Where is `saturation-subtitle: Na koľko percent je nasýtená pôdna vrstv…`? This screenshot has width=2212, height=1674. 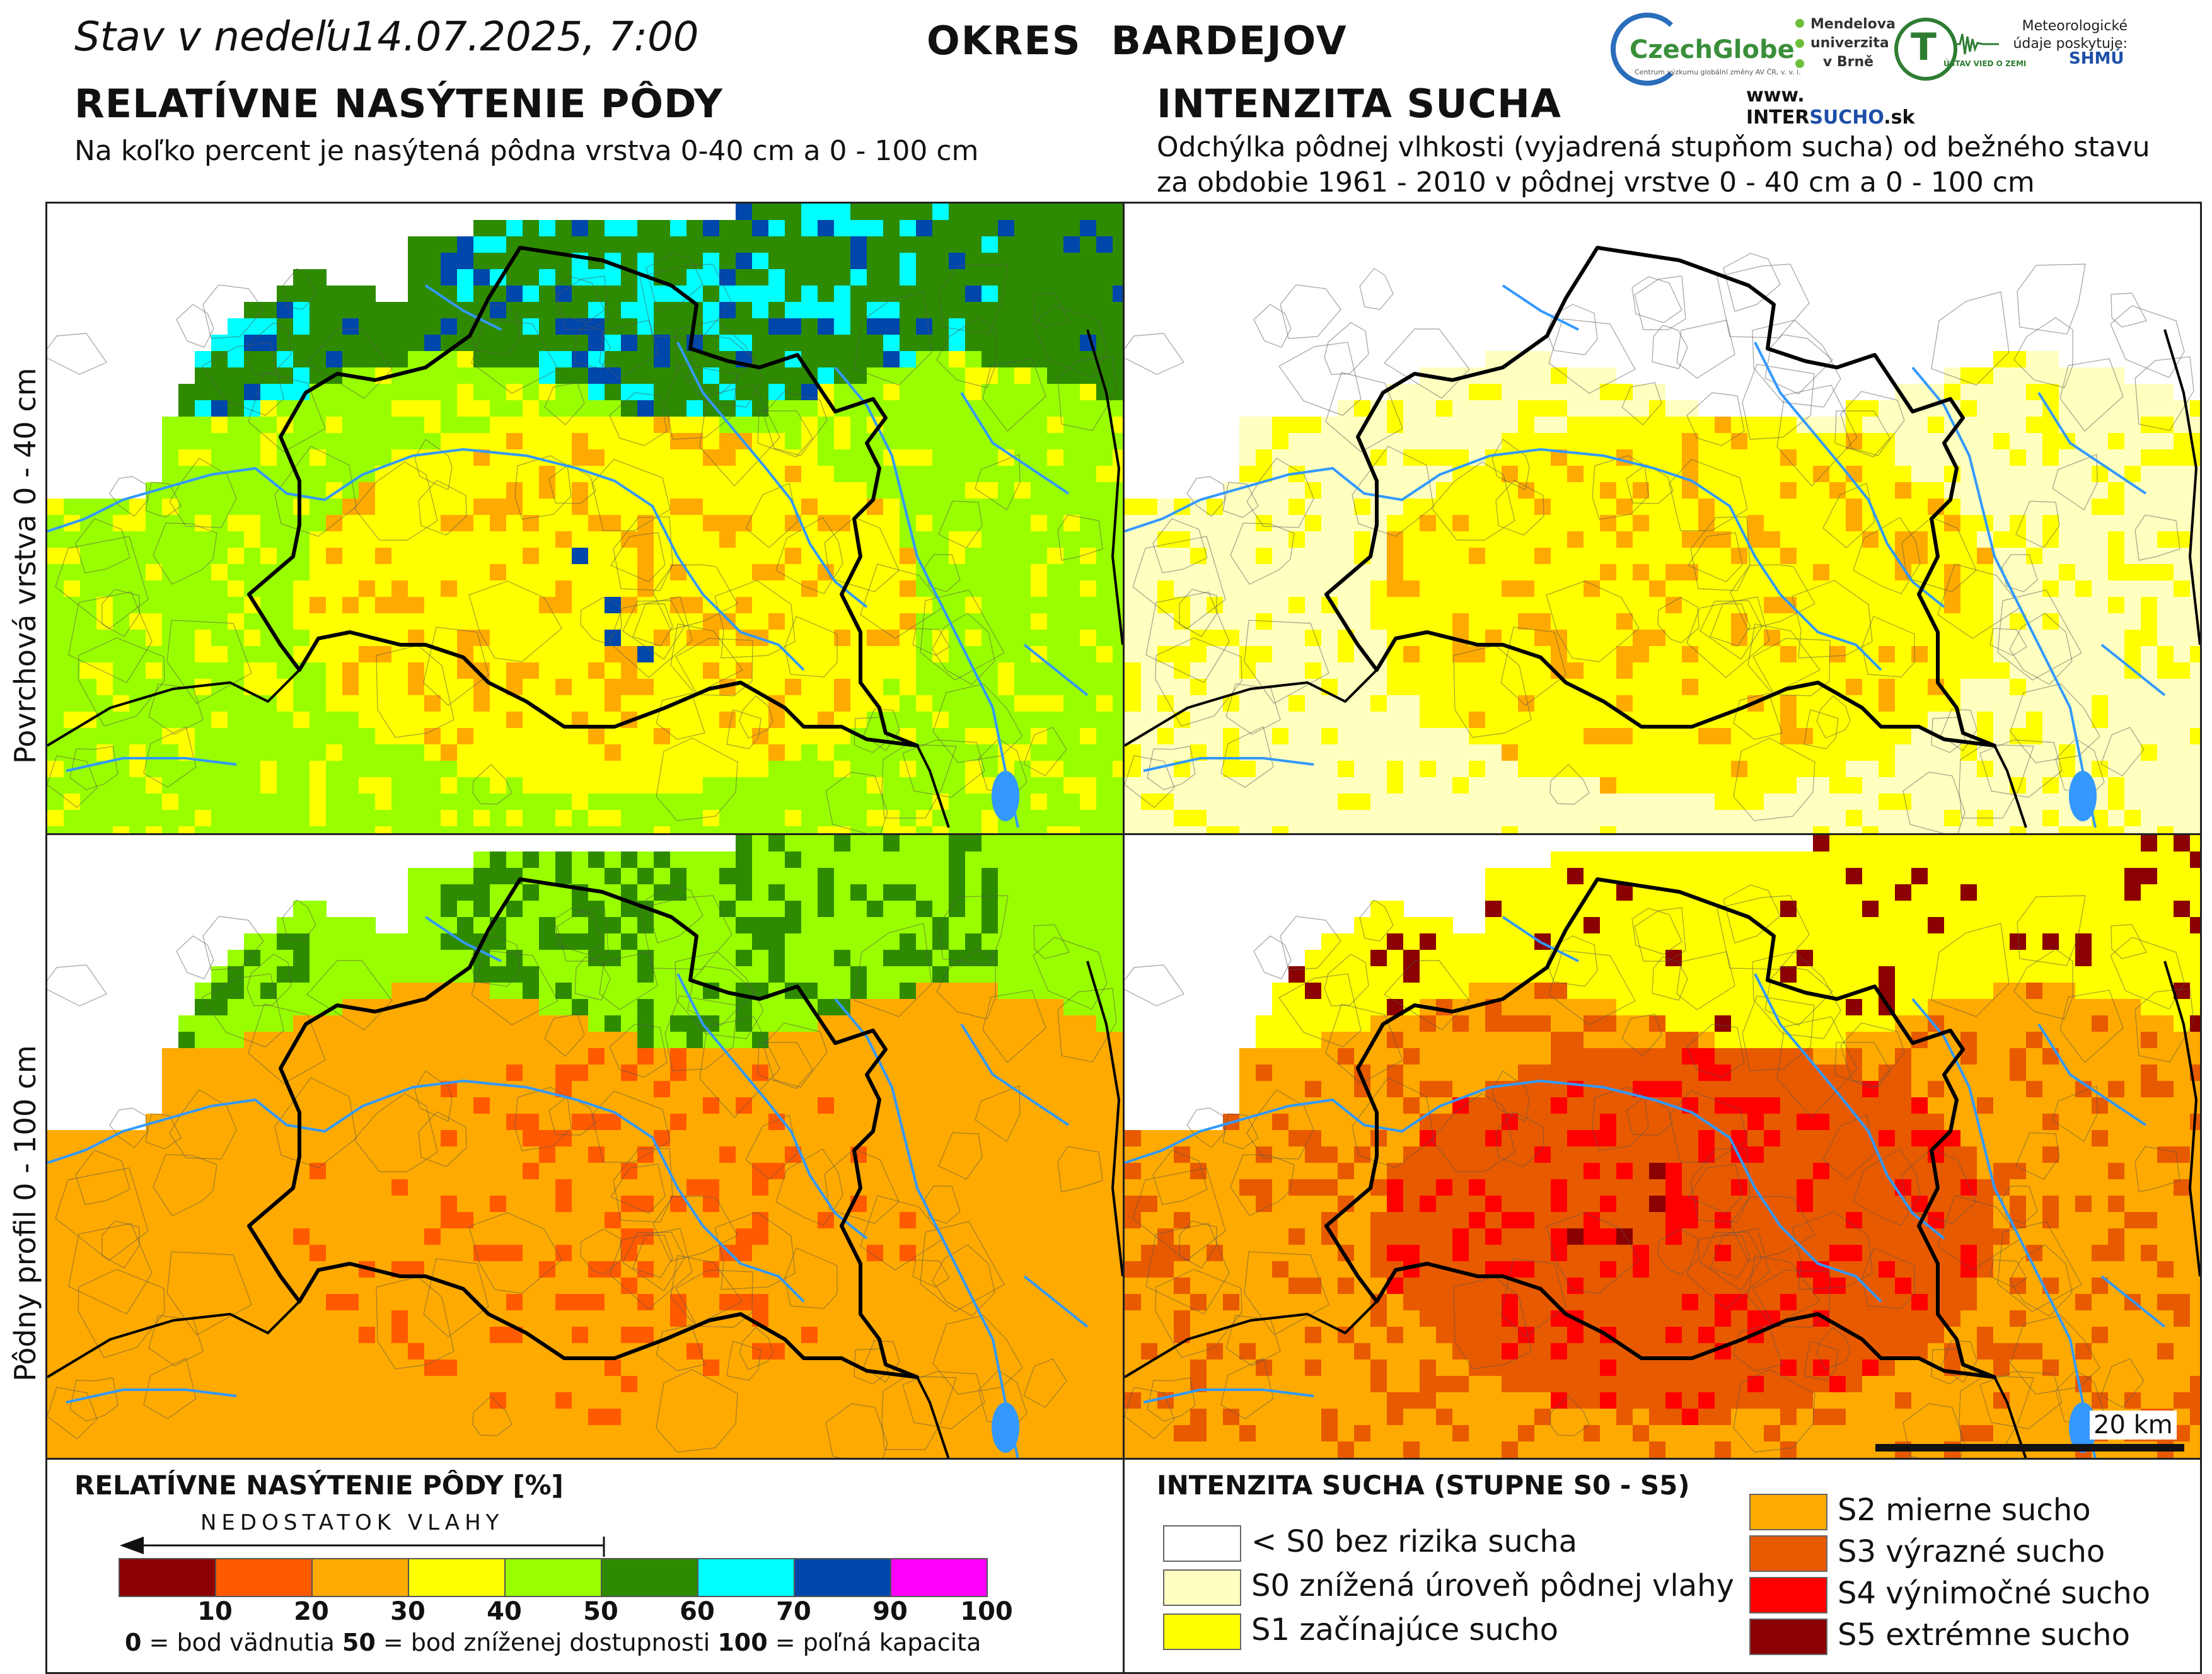
saturation-subtitle: Na koľko percent je nasýtená pôdna vrstv… is located at coordinates (526, 151).